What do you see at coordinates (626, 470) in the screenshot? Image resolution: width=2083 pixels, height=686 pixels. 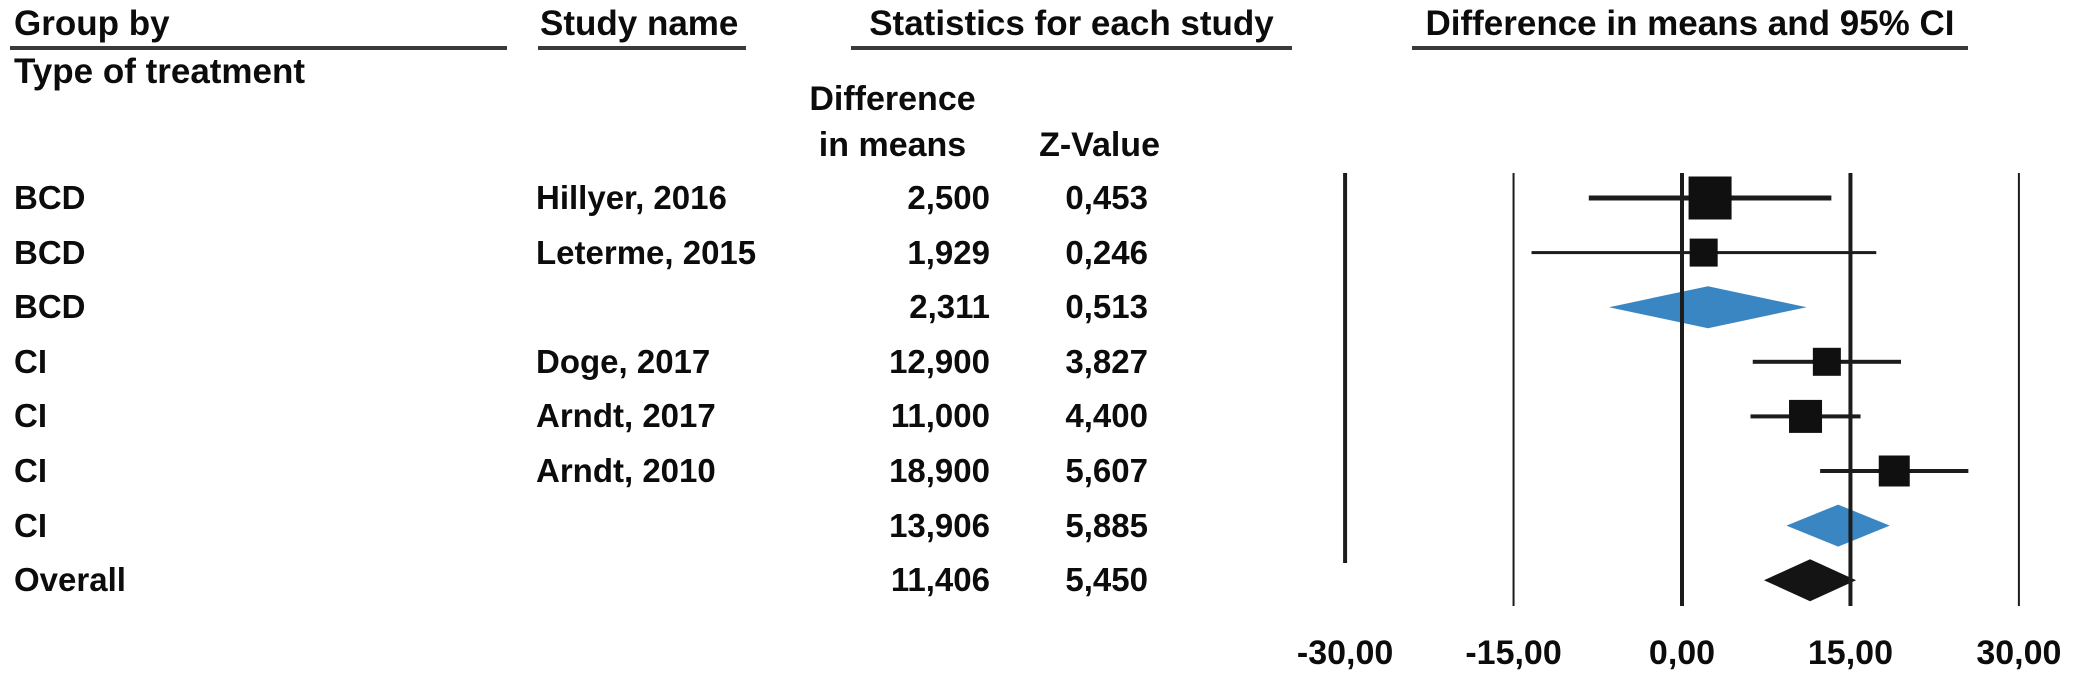 I see `study-cell: Arndt, 2010` at bounding box center [626, 470].